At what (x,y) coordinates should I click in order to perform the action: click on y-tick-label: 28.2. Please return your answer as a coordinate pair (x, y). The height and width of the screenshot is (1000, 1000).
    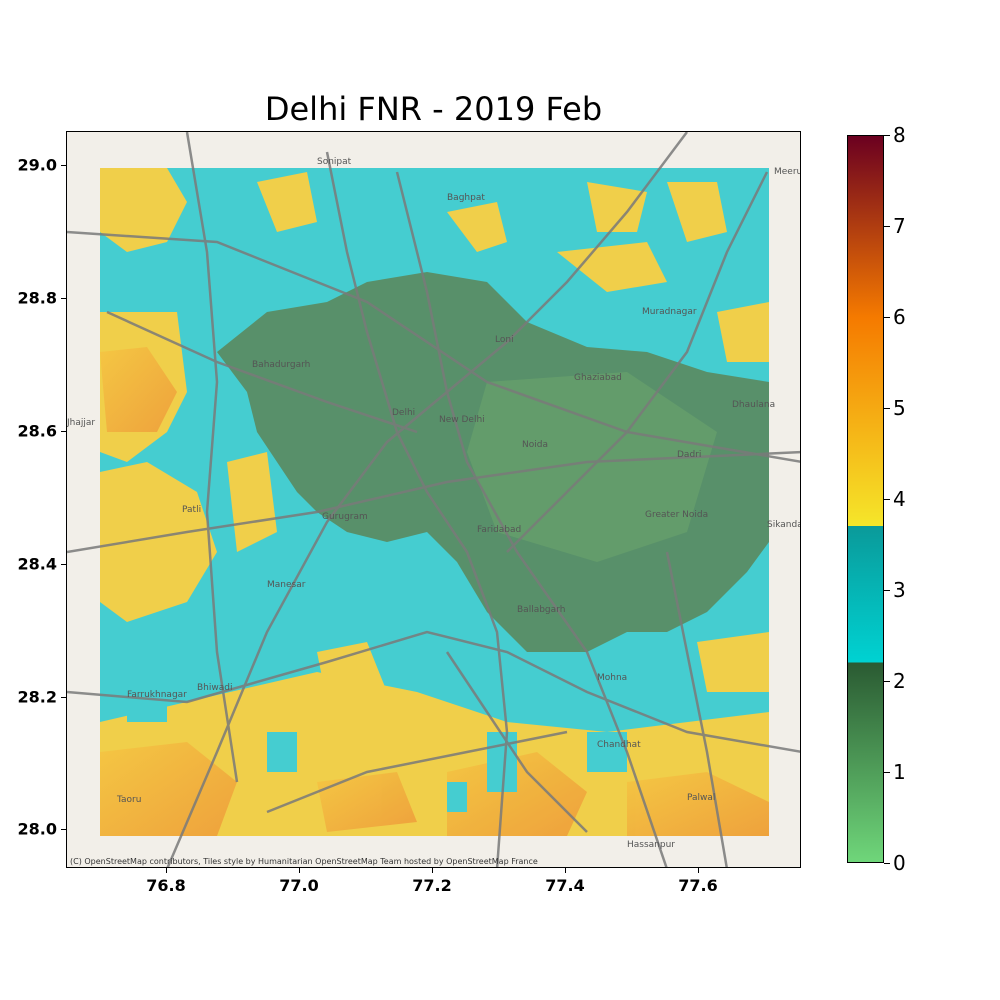
    Looking at the image, I should click on (37, 697).